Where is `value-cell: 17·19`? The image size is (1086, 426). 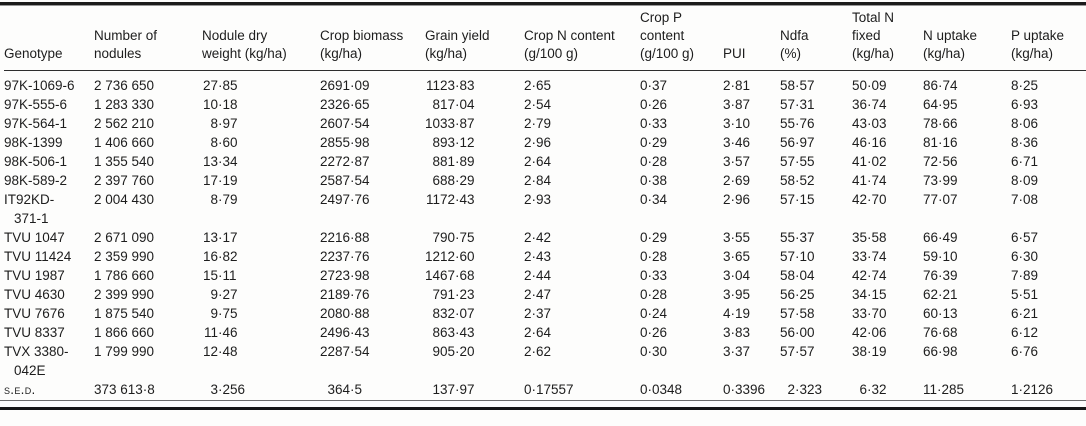
value-cell: 17·19 is located at coordinates (220, 180).